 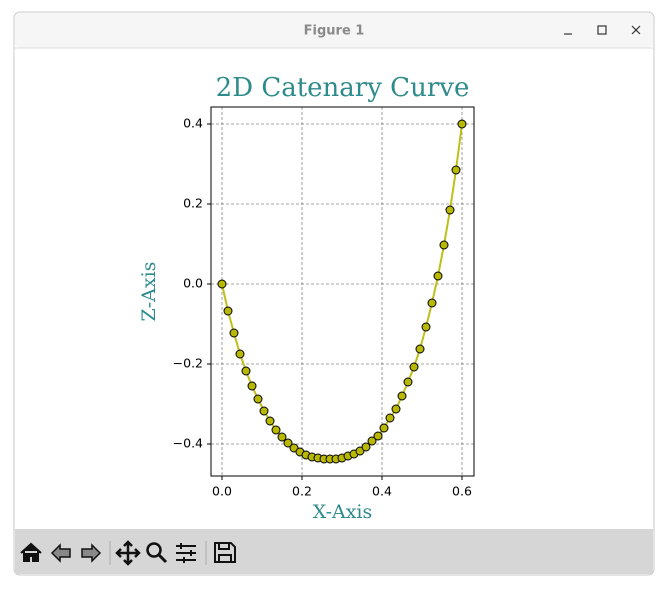 I want to click on maximize-button, so click(x=602, y=30).